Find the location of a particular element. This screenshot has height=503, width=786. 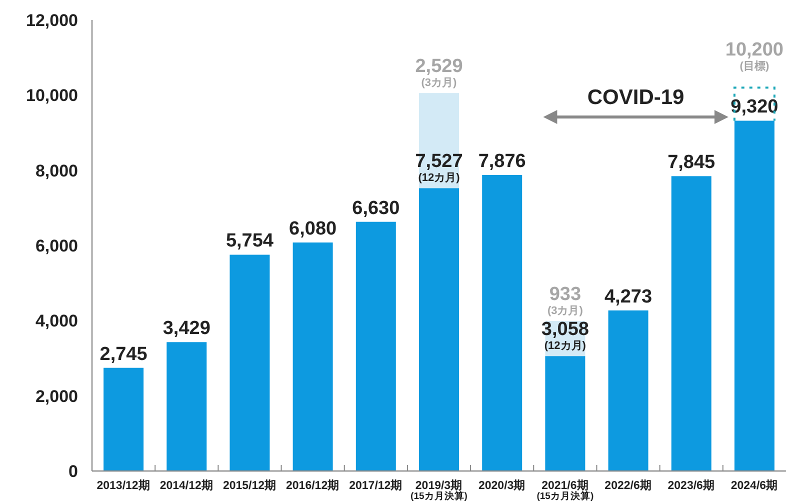

y-tick-label: 8,000 is located at coordinates (56, 170).